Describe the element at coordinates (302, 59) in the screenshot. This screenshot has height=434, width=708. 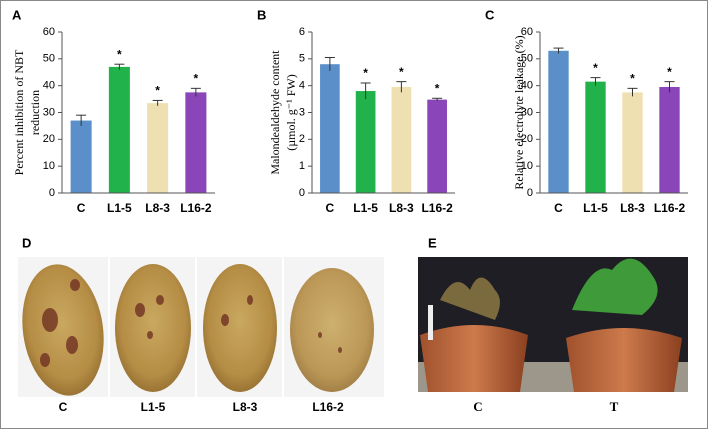
I see `y-tick-label: 5` at that location.